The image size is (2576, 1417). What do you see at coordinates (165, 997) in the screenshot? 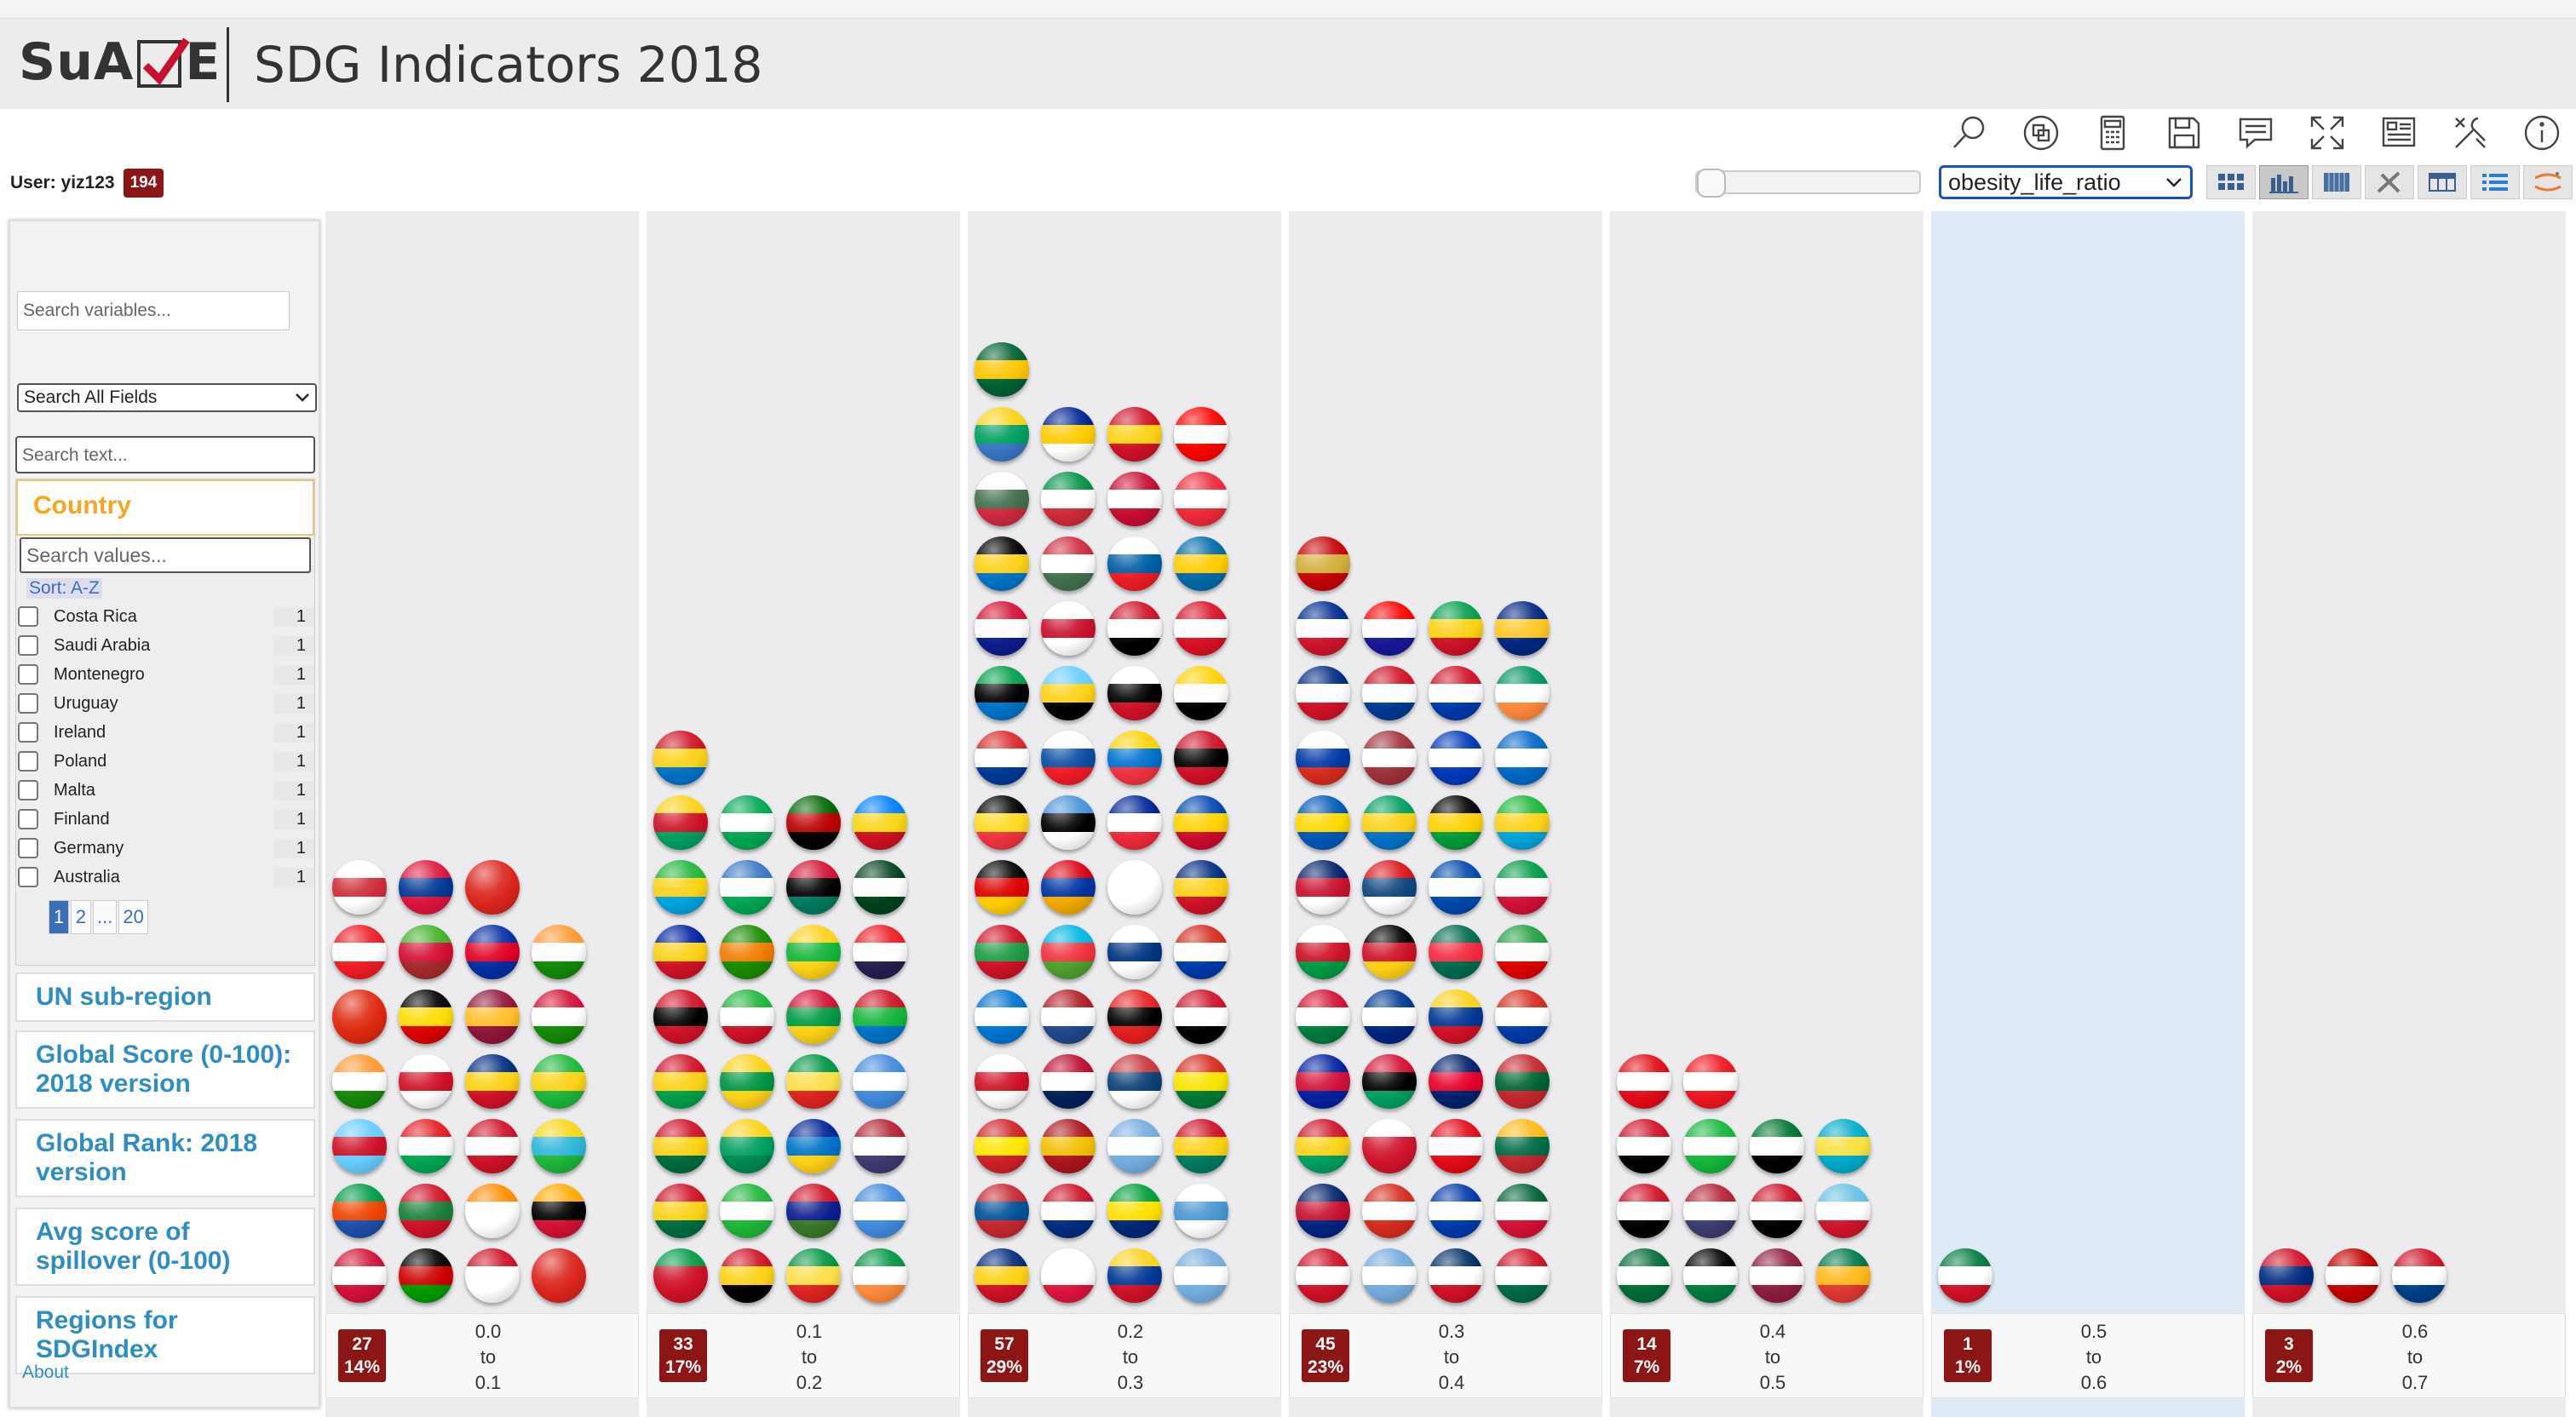
I see `facet-un-subregion: UN sub-region` at bounding box center [165, 997].